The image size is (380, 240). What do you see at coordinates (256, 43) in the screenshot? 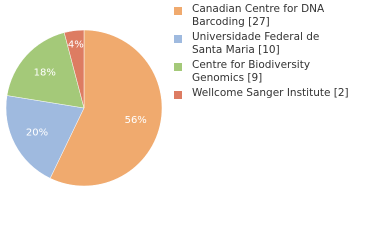
I see `legend-label: Universidade Federal de Santa Maria [10]` at bounding box center [256, 43].